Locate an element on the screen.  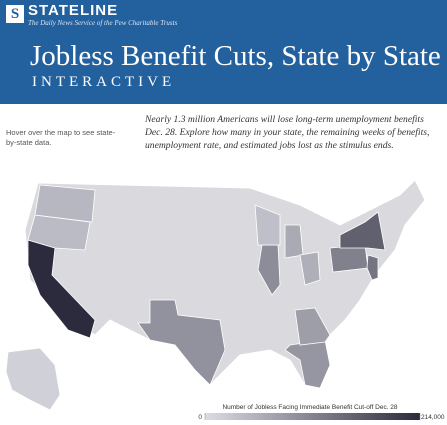
legend-tick-label: 214,000 is located at coordinates (433, 417).